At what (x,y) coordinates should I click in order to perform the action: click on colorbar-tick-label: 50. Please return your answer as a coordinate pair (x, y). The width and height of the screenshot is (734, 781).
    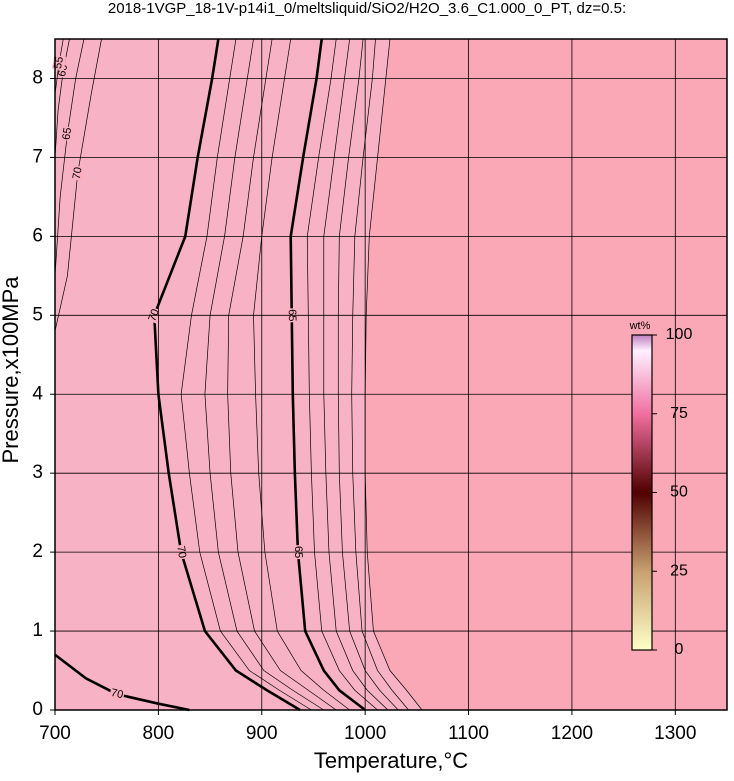
    Looking at the image, I should click on (679, 492).